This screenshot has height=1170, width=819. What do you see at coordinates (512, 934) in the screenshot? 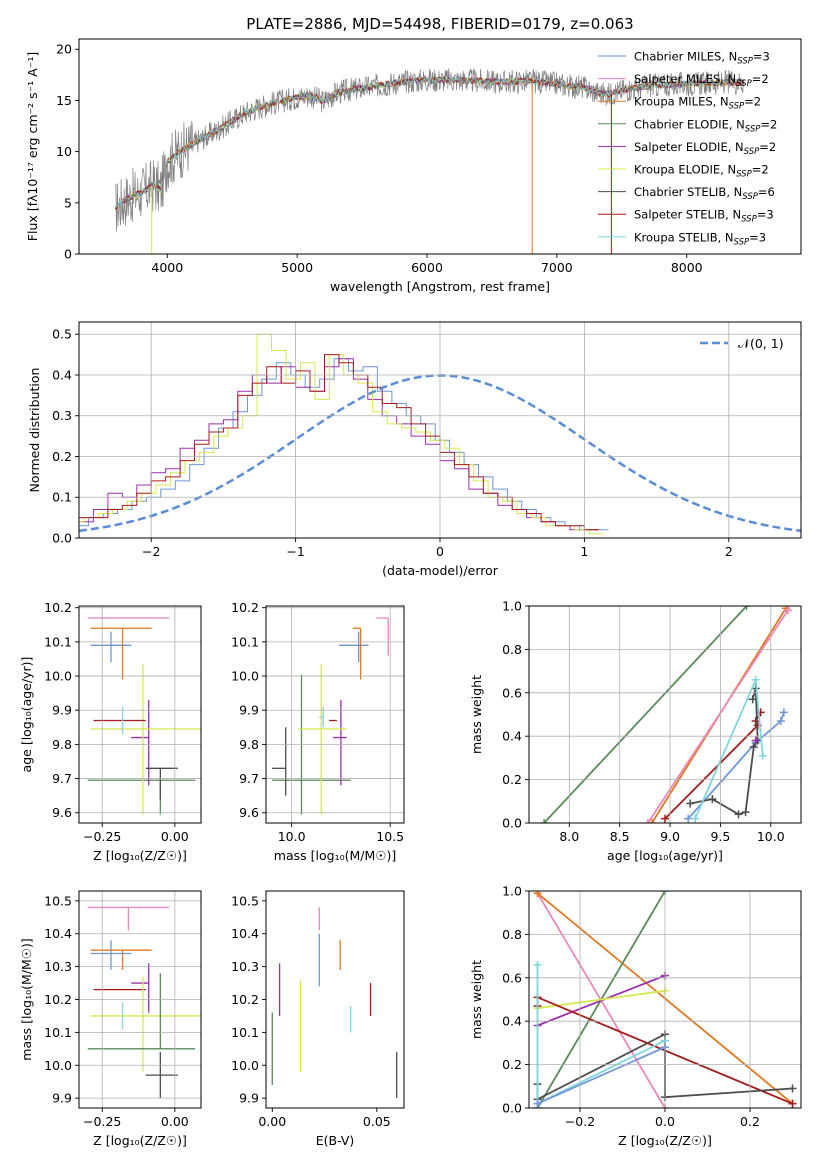
I see `y-tick-label: 0.8` at bounding box center [512, 934].